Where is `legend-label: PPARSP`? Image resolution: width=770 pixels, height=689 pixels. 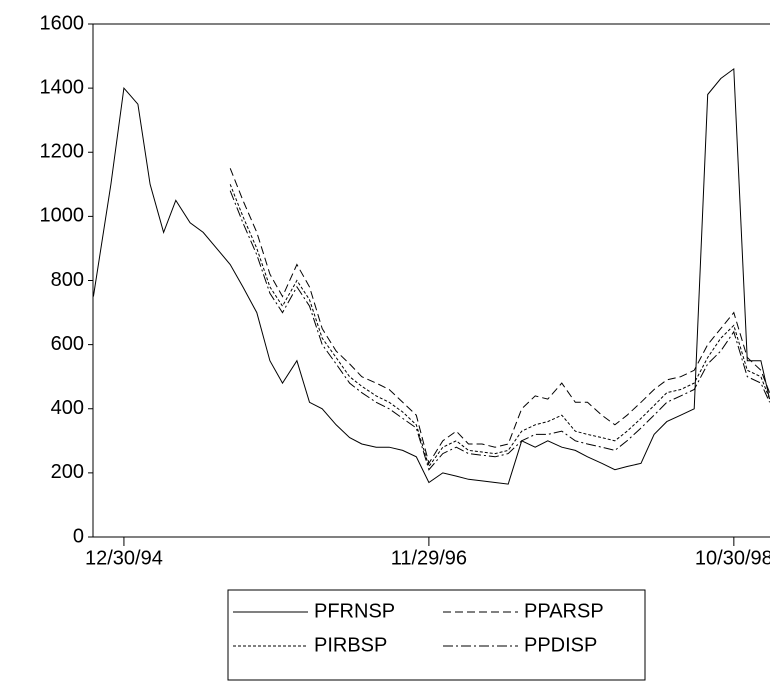 legend-label: PPARSP is located at coordinates (564, 611).